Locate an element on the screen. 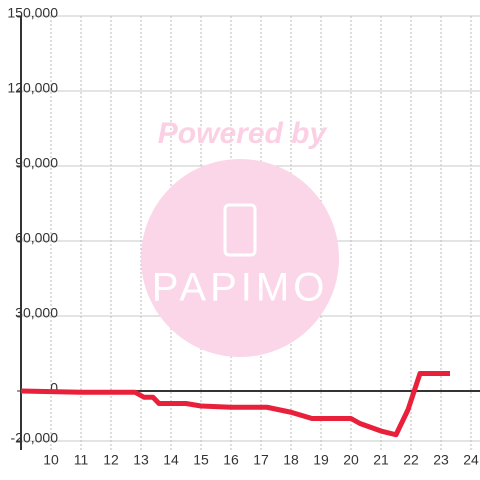  x-tick-label: 13 is located at coordinates (141, 460).